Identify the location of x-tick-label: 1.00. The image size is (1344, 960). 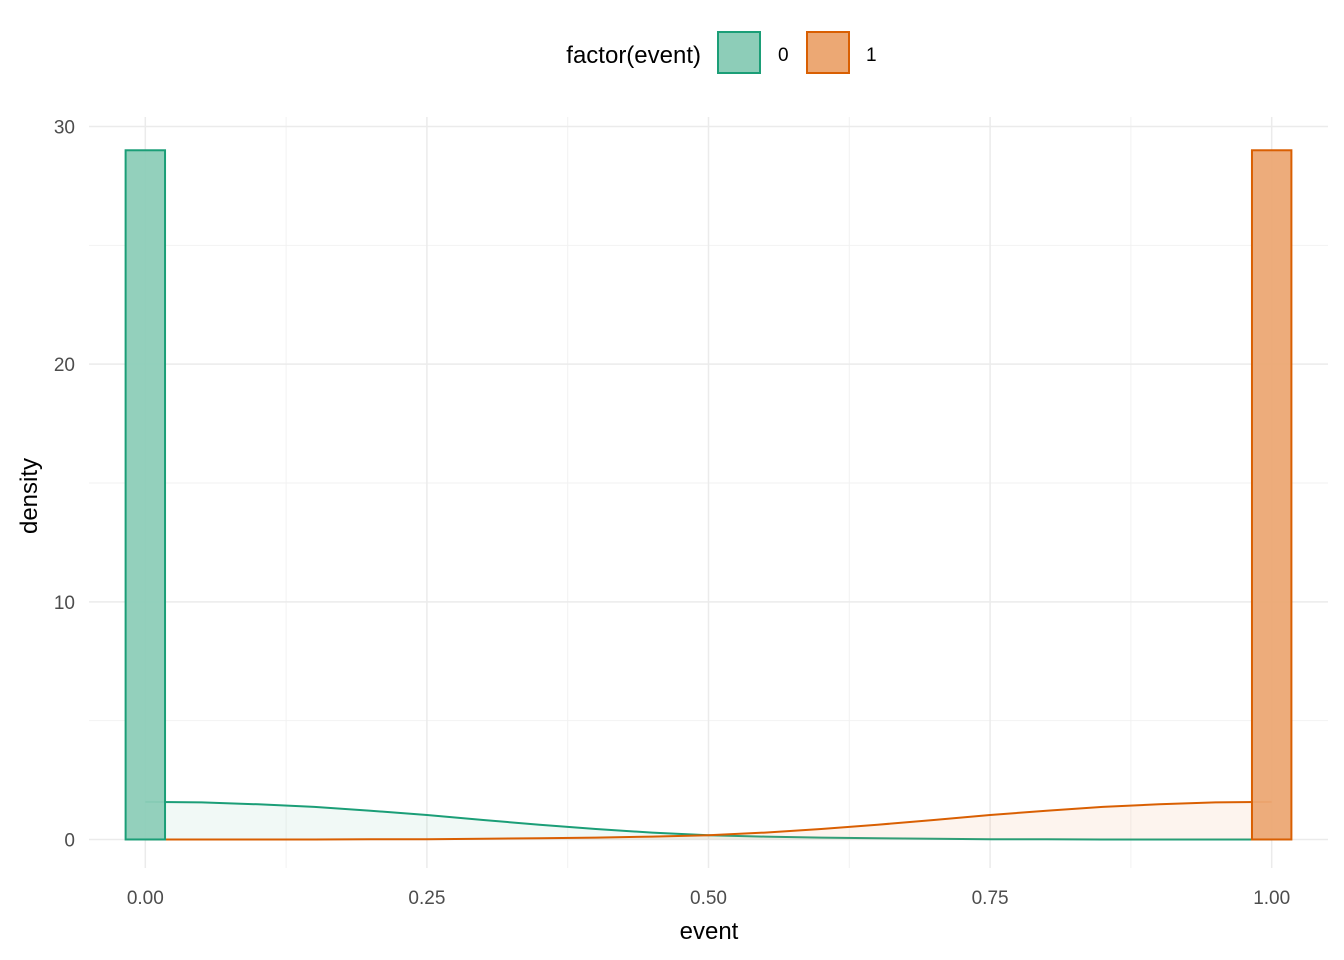
(1271, 898).